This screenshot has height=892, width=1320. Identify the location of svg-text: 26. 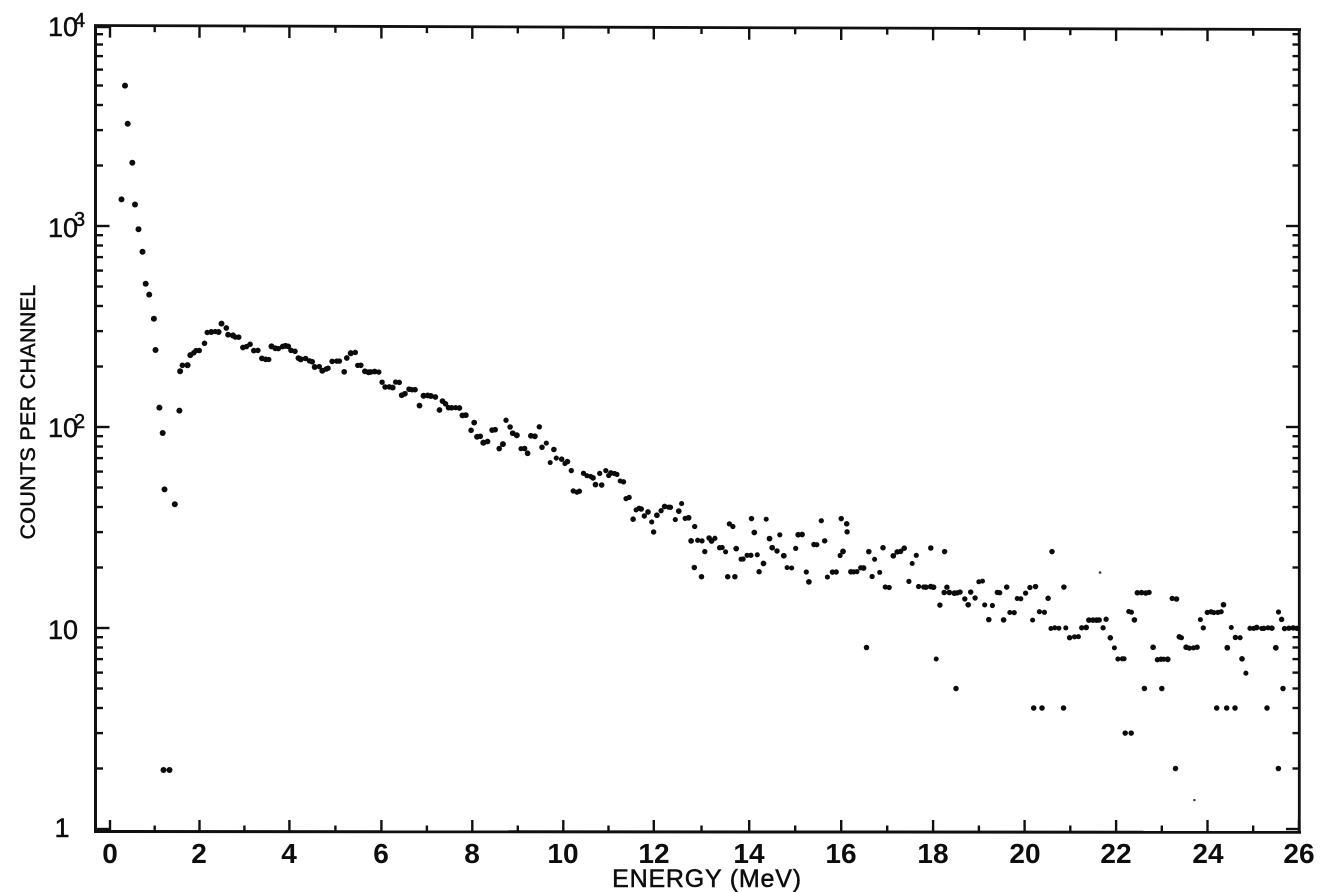
(1298, 853).